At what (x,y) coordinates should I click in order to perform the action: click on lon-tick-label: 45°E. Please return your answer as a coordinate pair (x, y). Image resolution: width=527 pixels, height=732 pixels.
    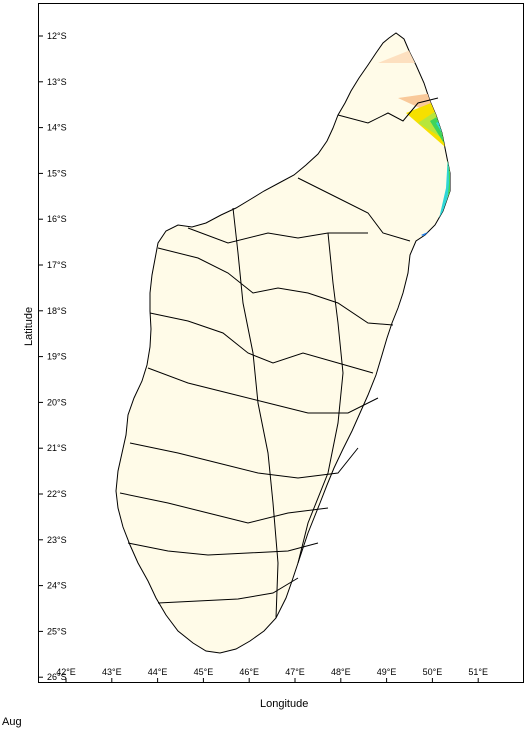
    Looking at the image, I should click on (204, 672).